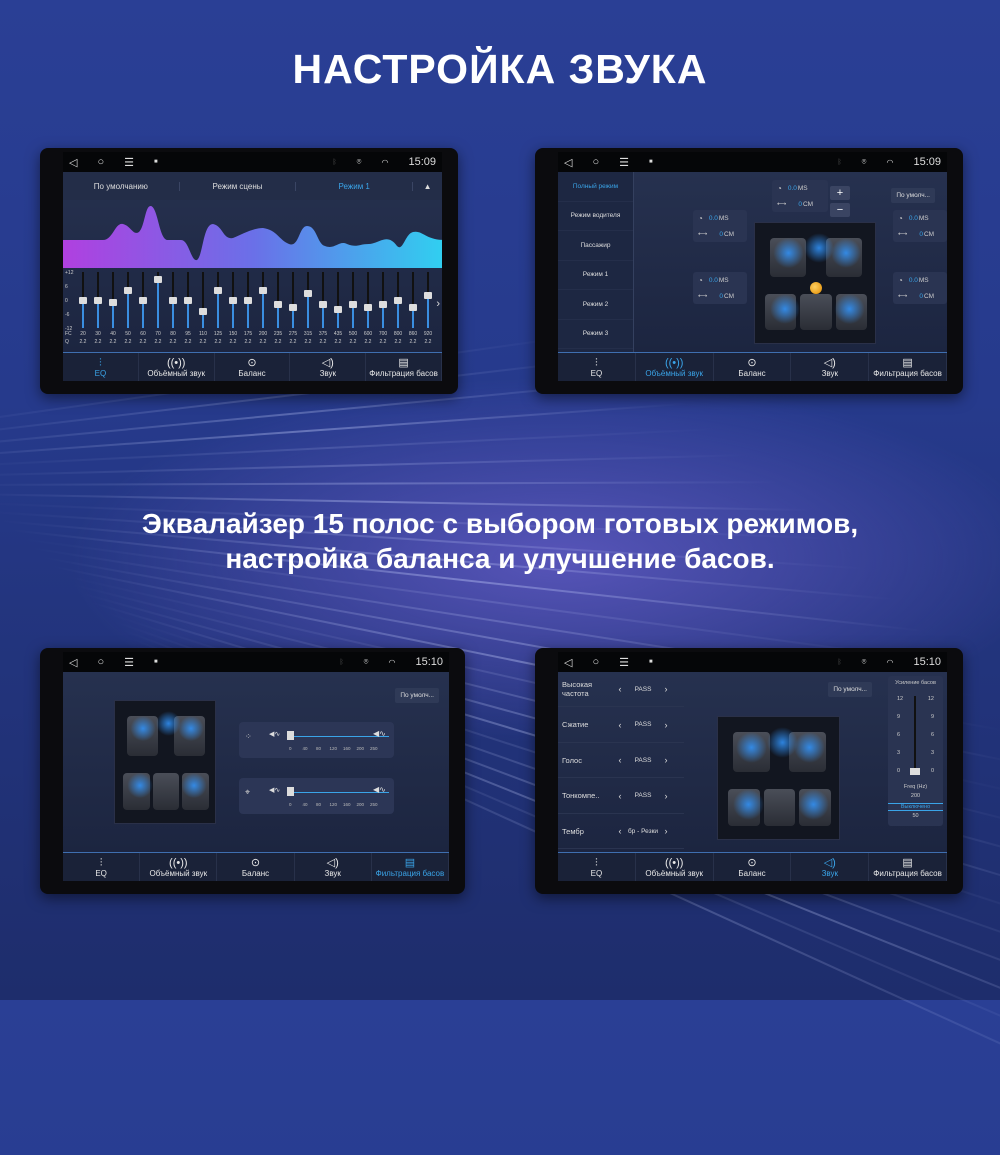 The height and width of the screenshot is (1155, 1000). Describe the element at coordinates (316, 740) in the screenshot. I see `subwoofer-slider-panel: ⁘ ◀∿ ◀∿ 0 40 80 120 160 200 250` at that location.